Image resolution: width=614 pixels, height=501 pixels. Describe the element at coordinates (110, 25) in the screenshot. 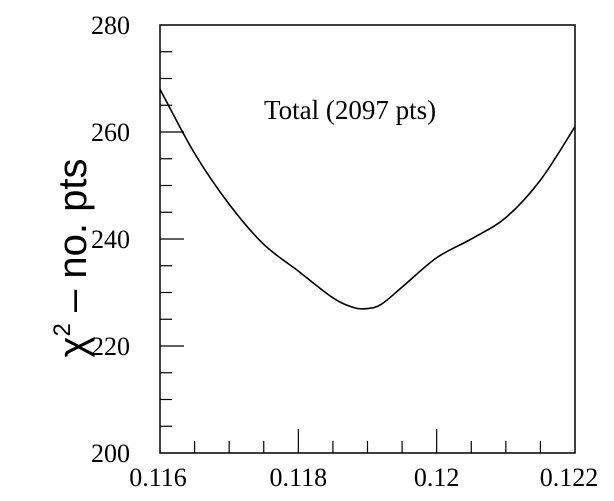

I see `y-tick-label: 280` at that location.